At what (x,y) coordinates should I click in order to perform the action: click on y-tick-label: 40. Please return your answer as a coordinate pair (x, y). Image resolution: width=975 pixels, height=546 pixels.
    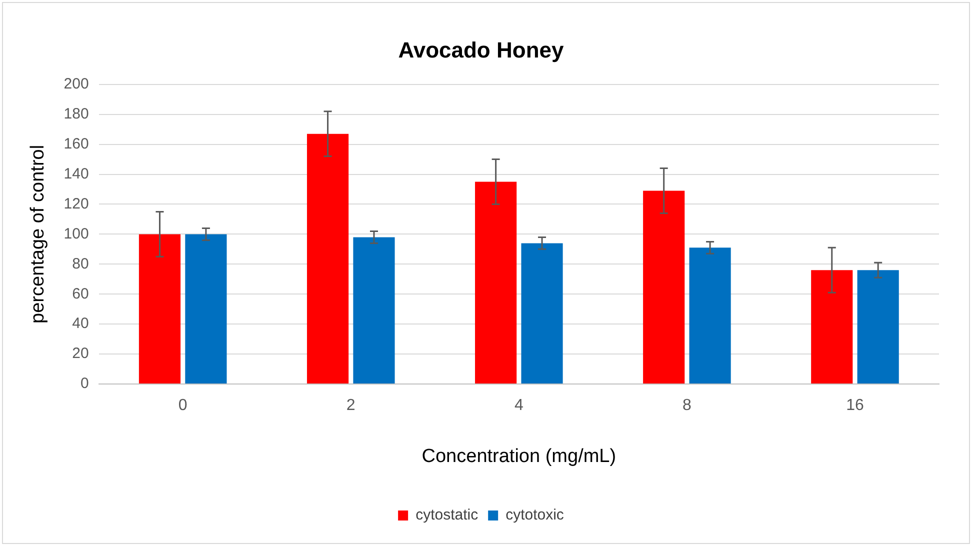
    Looking at the image, I should click on (80, 323).